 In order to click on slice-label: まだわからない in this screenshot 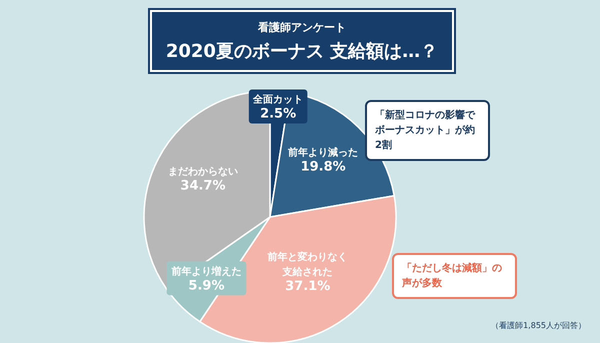, I will do `click(203, 172)`.